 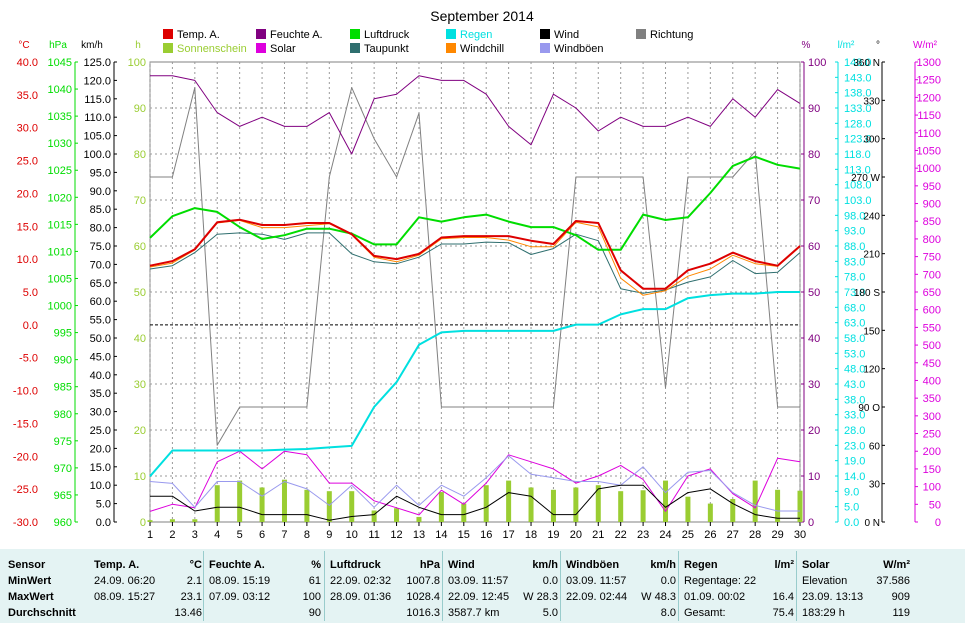 What do you see at coordinates (720, 581) in the screenshot?
I see `stats-value-left: Regentage: 22` at bounding box center [720, 581].